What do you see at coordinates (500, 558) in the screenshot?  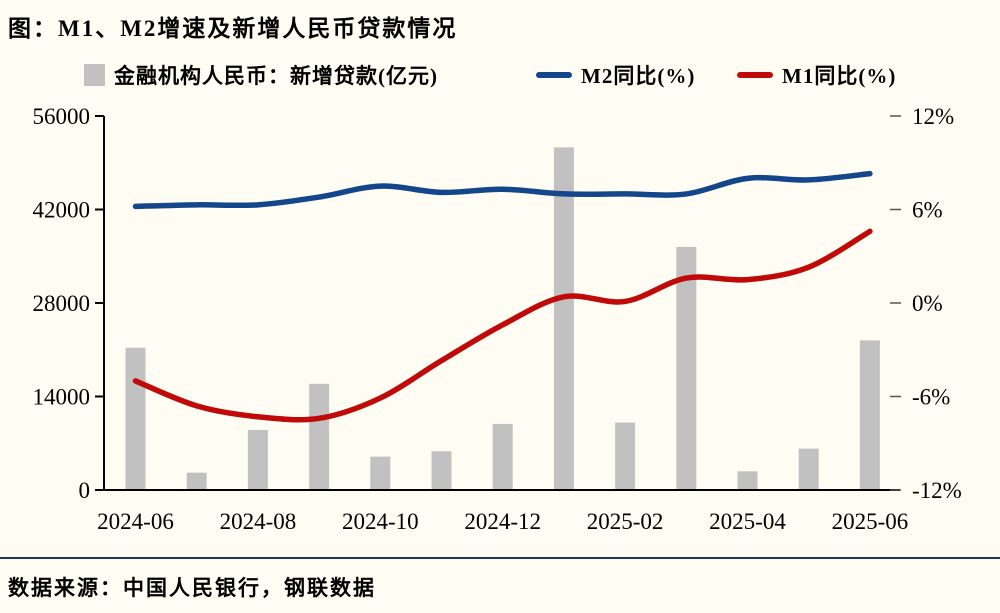 I see `divider-line` at bounding box center [500, 558].